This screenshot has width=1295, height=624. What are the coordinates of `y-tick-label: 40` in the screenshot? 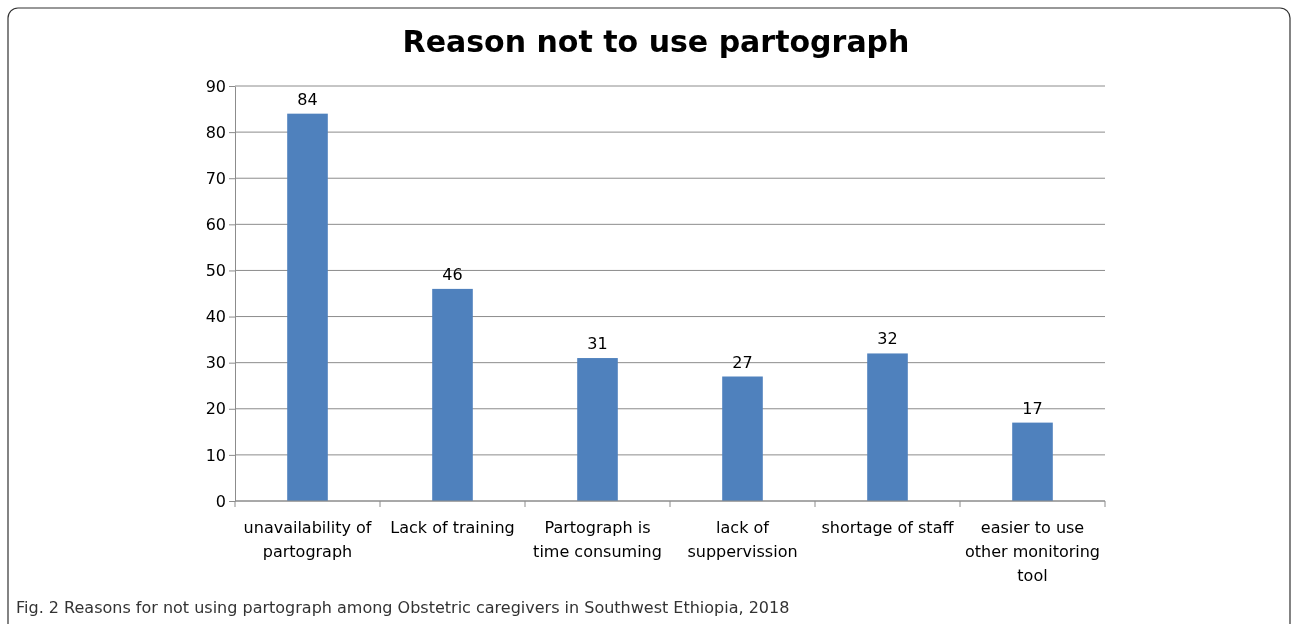 It's located at (215, 317).